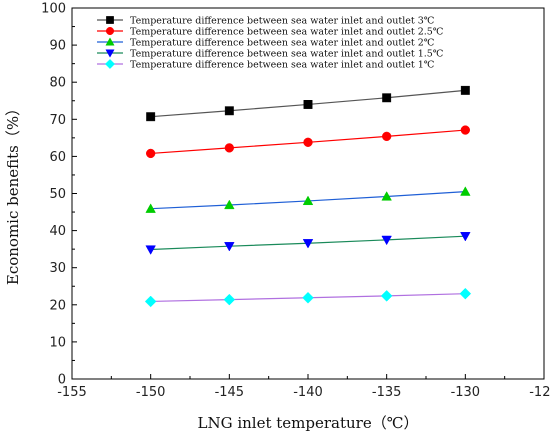  What do you see at coordinates (151, 392) in the screenshot?
I see `x-tick-label: -150` at bounding box center [151, 392].